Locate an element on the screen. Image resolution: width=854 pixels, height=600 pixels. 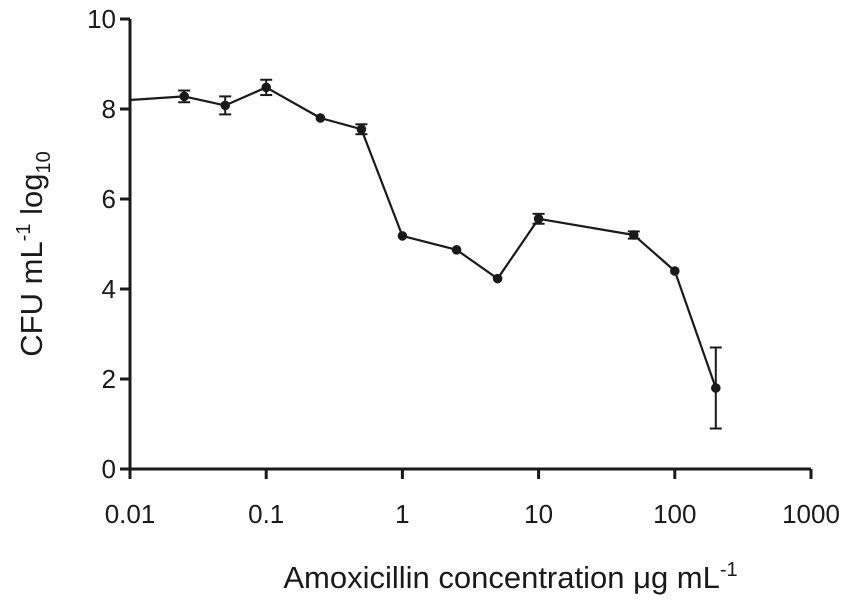
y-tick-label: 8 is located at coordinates (109, 109).